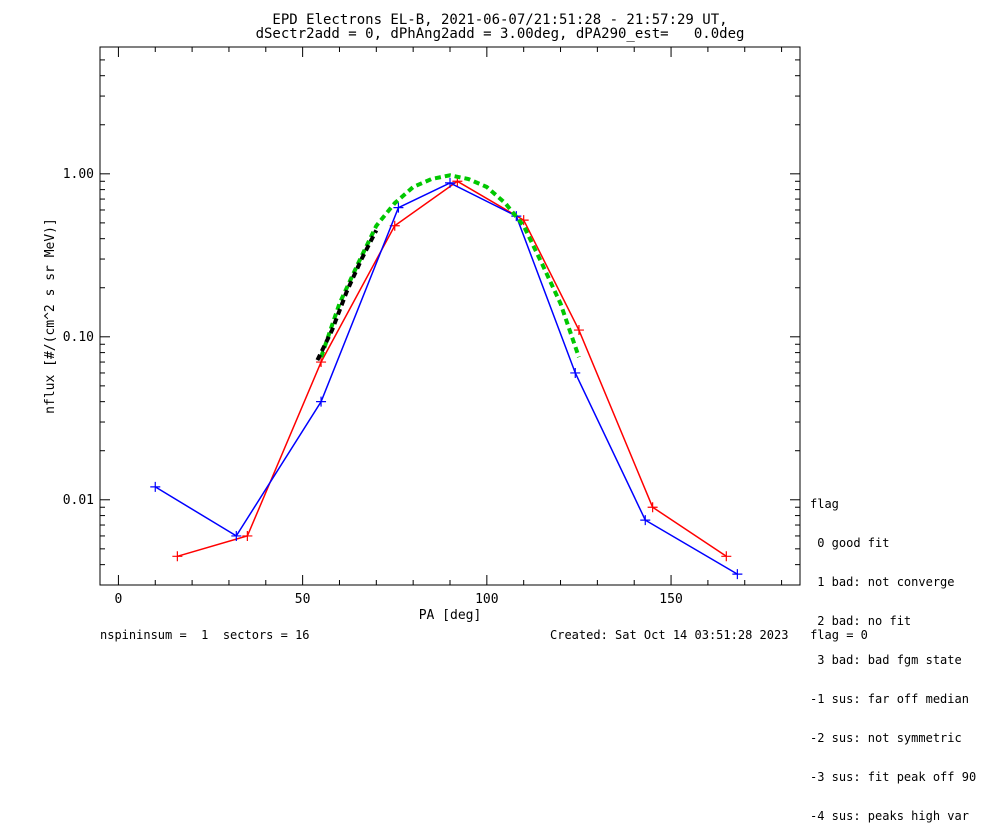  I want to click on footer-left: nspininsum = 1 sectors = 16, so click(205, 635).